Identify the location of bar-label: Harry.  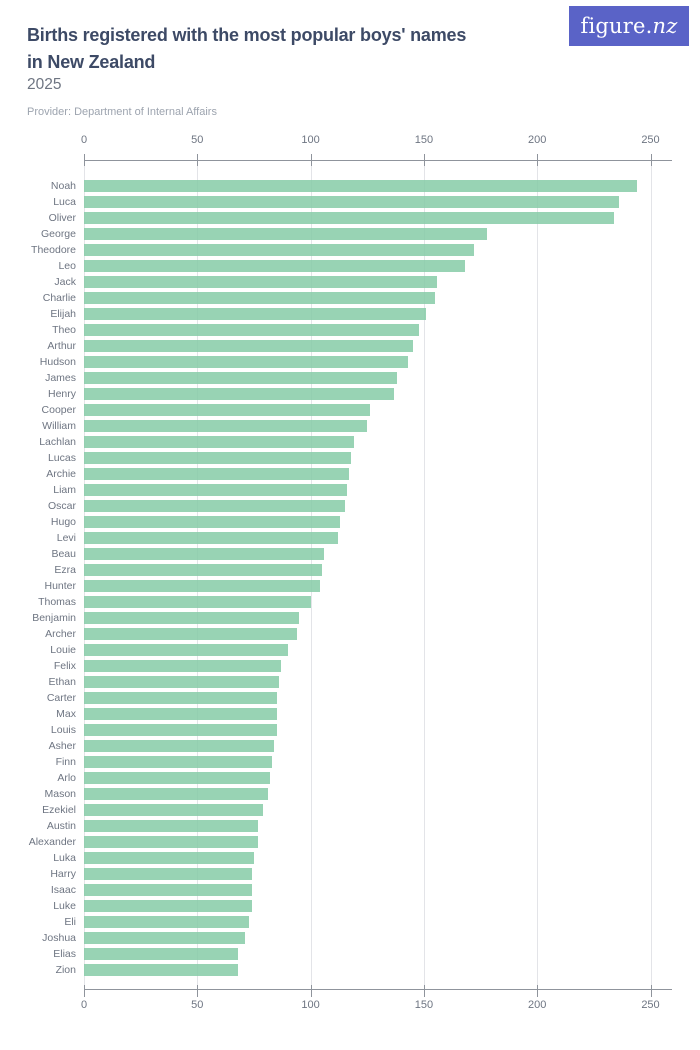
(63, 874).